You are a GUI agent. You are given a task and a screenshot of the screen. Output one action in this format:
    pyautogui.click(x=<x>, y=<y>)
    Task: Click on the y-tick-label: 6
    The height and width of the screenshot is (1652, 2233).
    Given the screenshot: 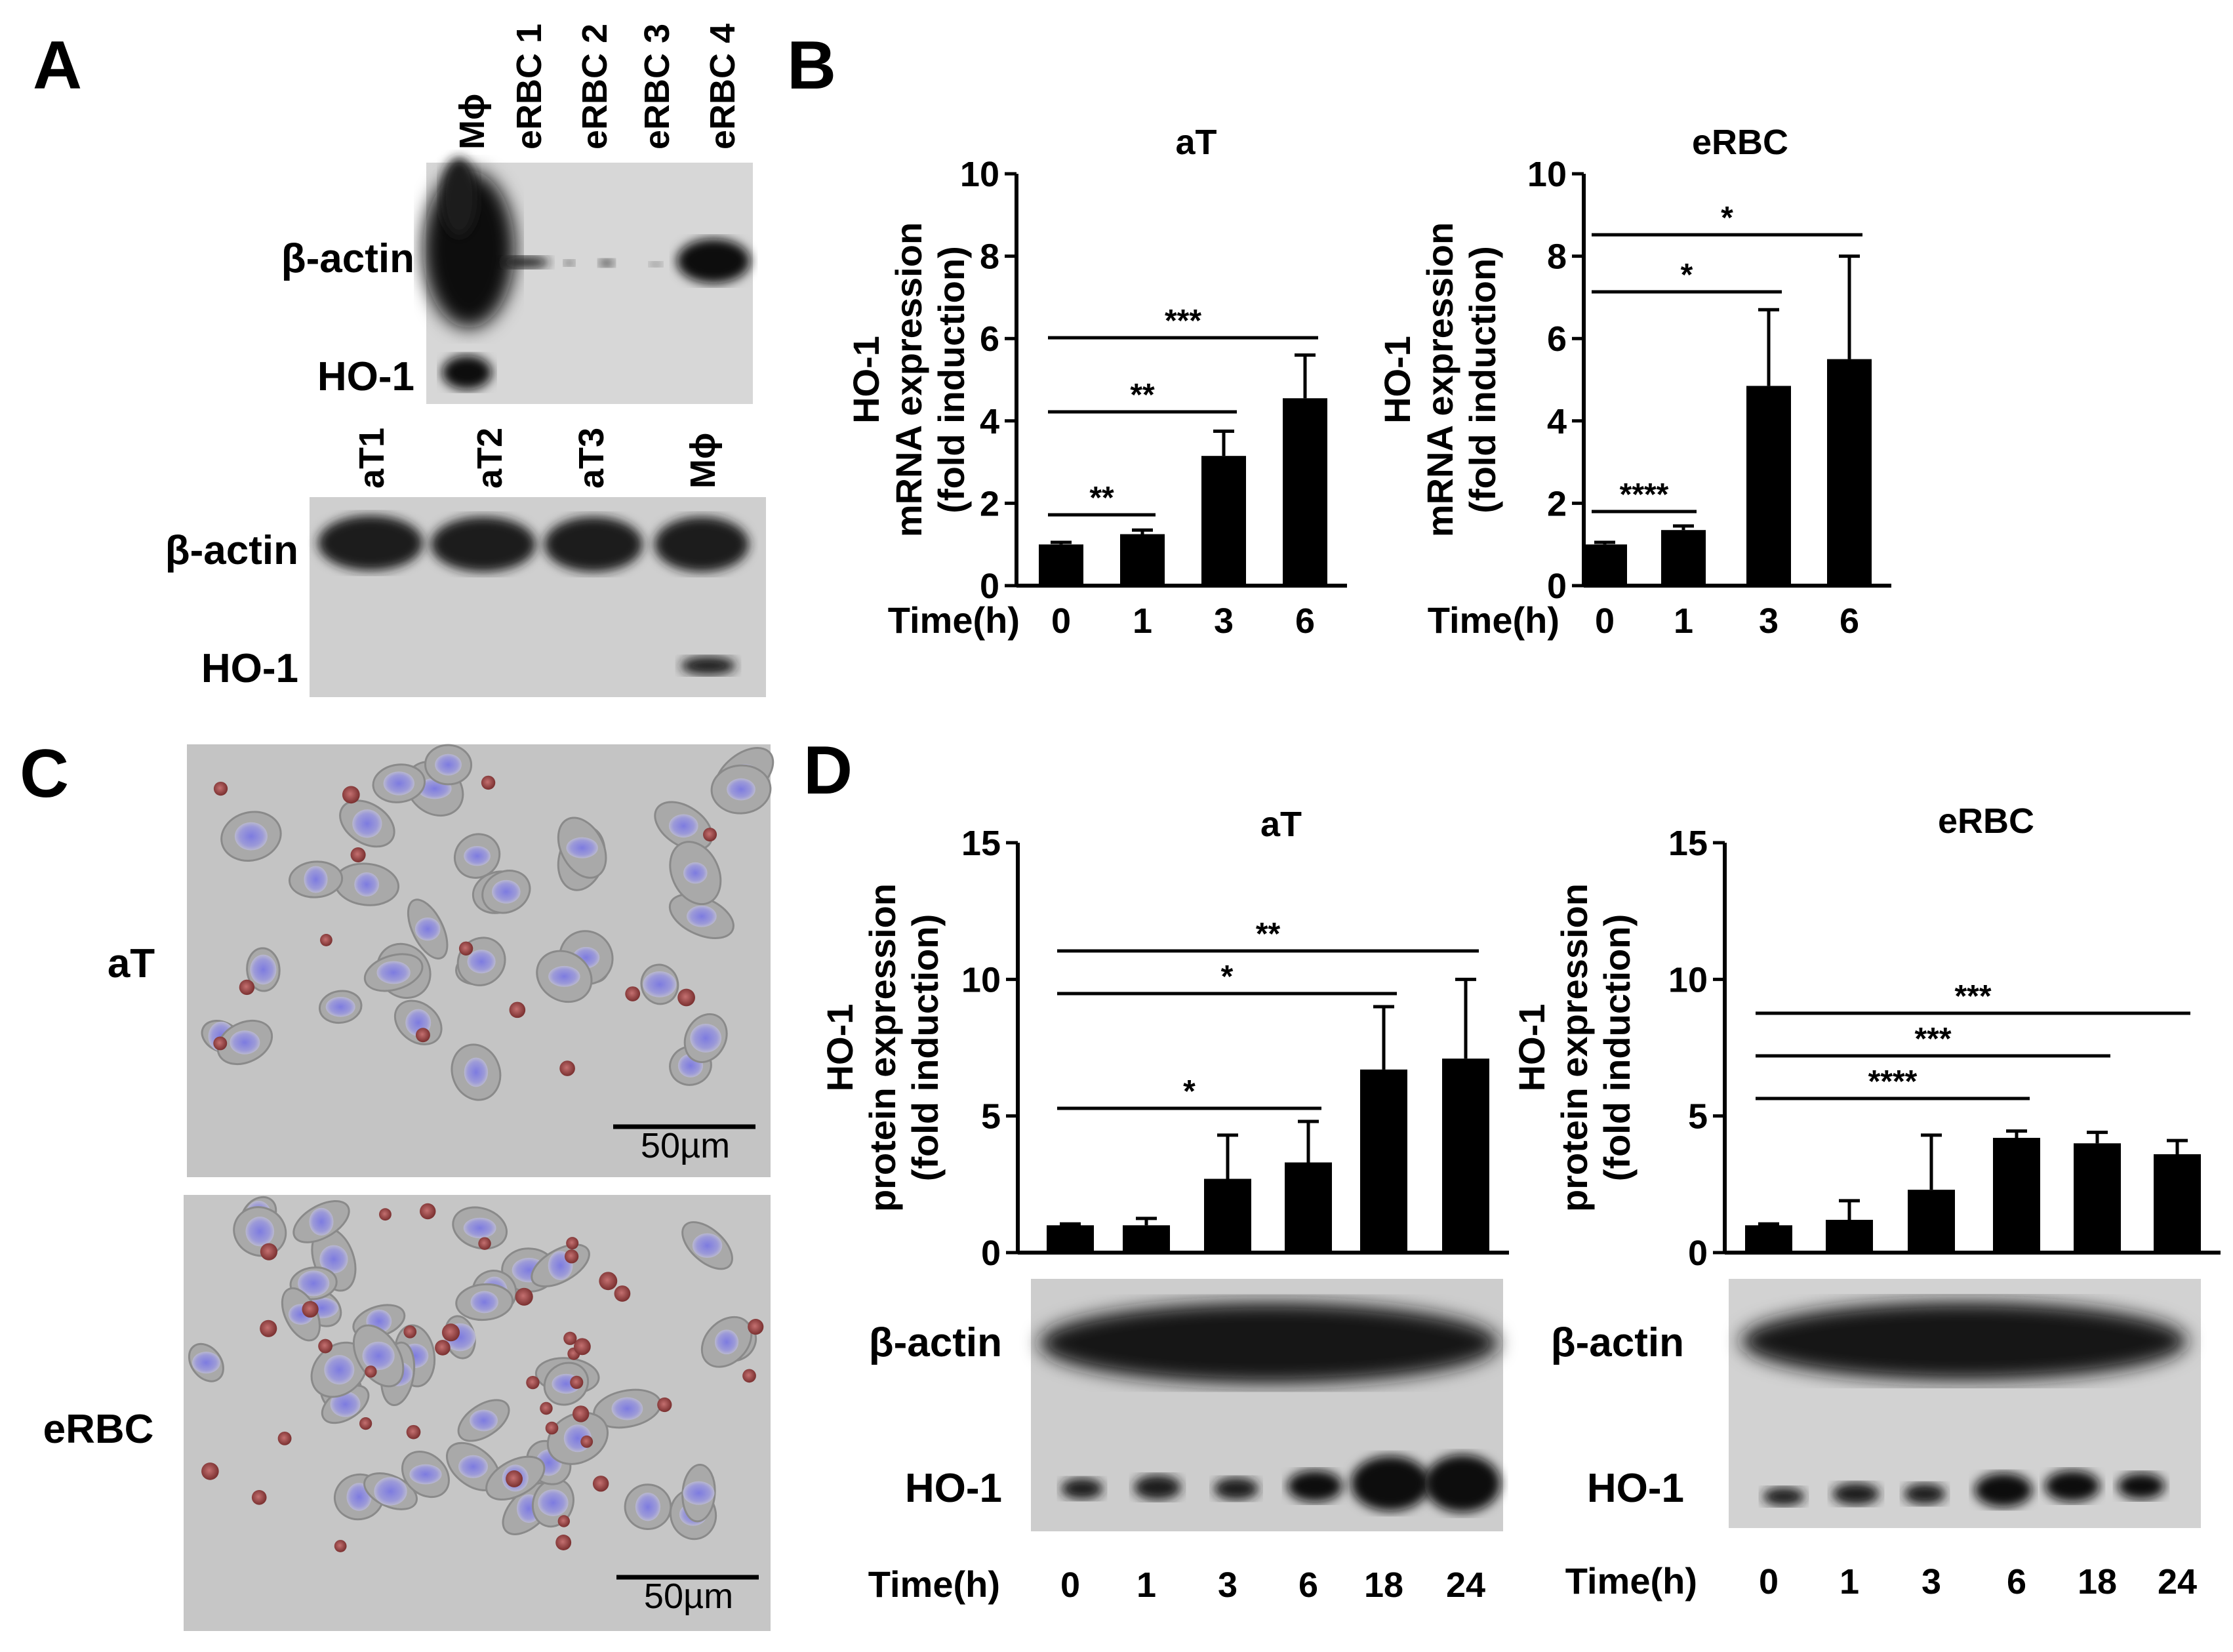 What is the action you would take?
    pyautogui.click(x=1557, y=339)
    